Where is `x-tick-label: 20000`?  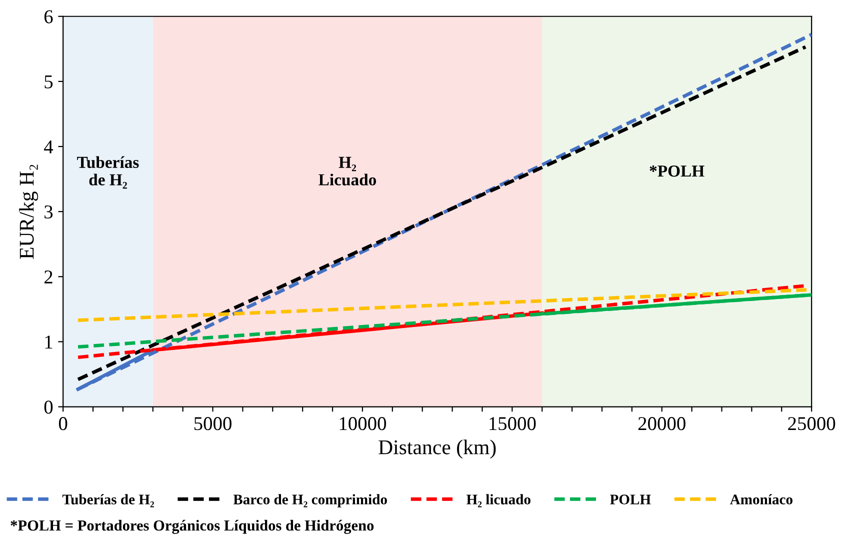 x-tick-label: 20000 is located at coordinates (662, 423).